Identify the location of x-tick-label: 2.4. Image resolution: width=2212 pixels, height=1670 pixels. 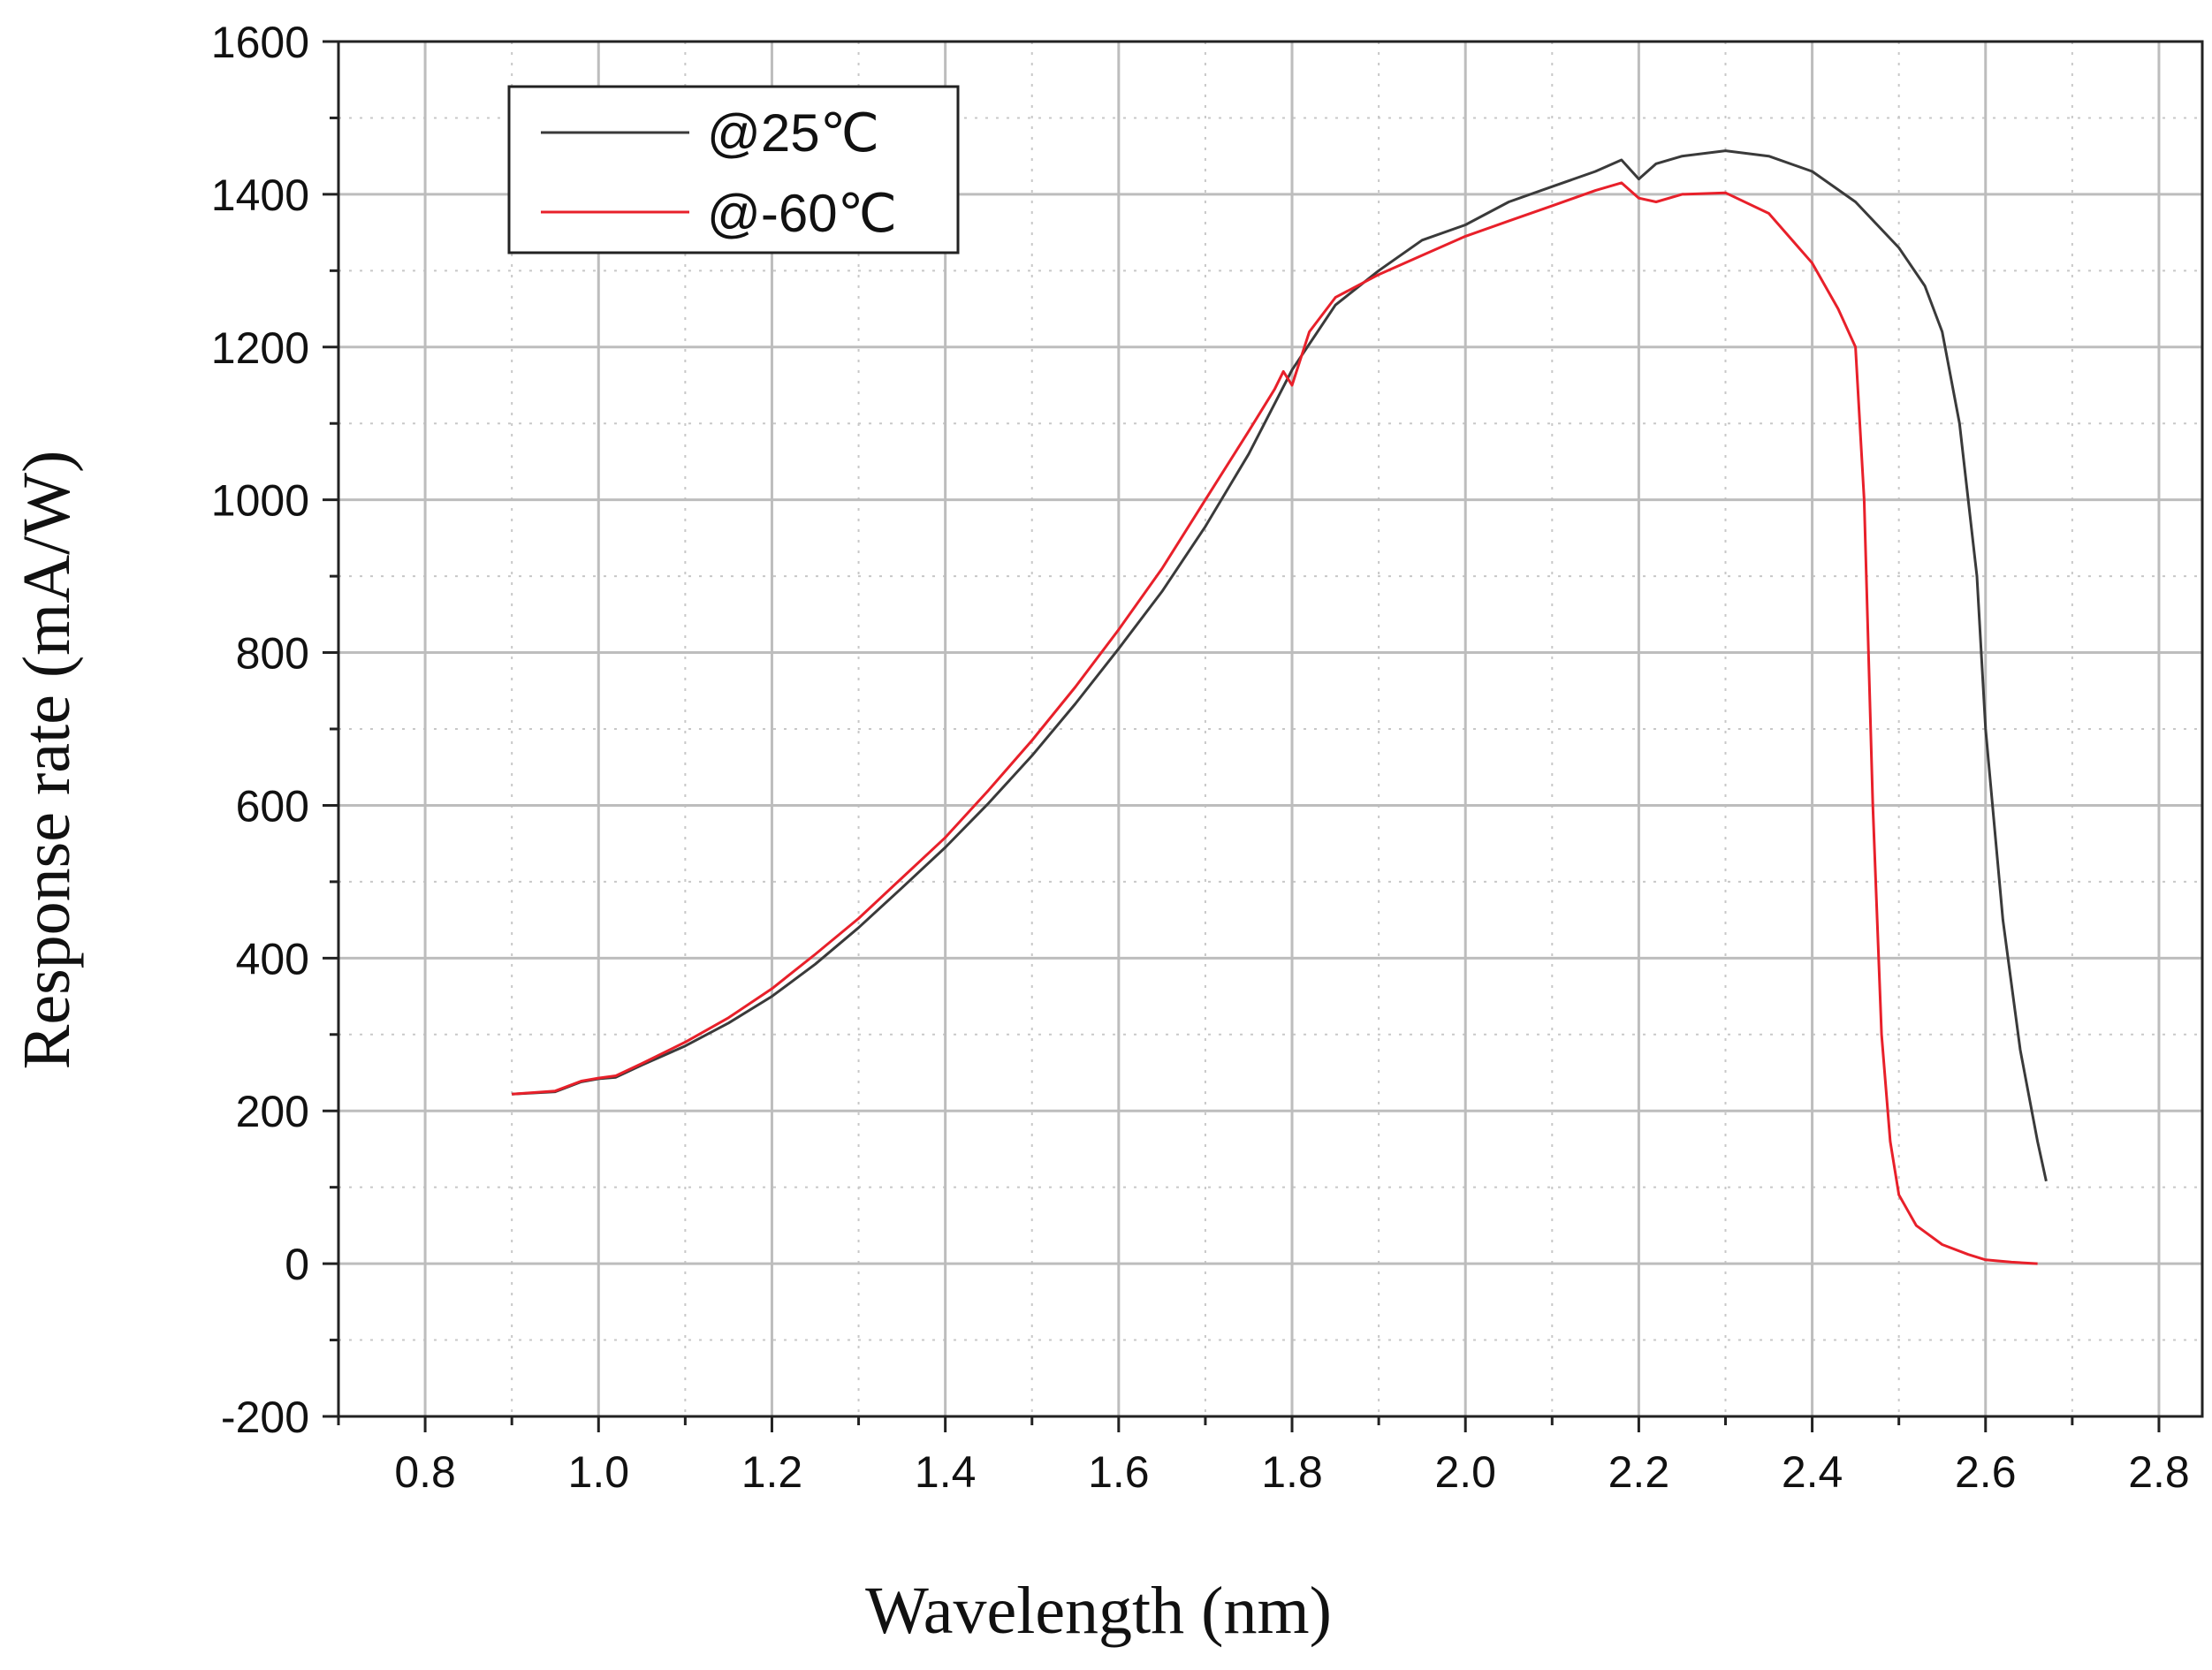
(1813, 1472).